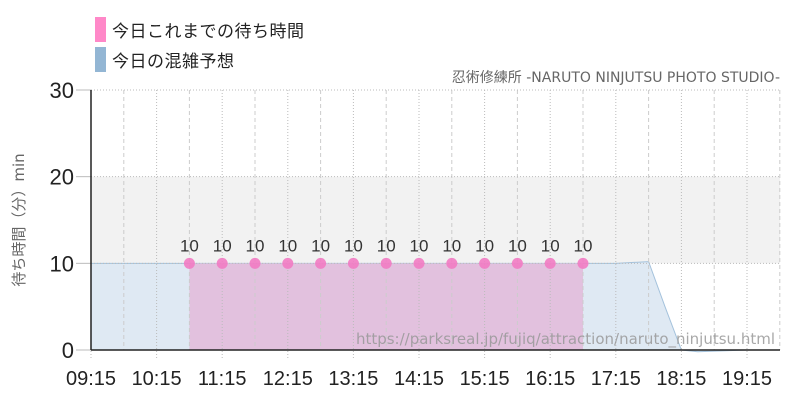 The image size is (800, 400). Describe the element at coordinates (100, 59) in the screenshot. I see `legend-swatch-forecast` at that location.